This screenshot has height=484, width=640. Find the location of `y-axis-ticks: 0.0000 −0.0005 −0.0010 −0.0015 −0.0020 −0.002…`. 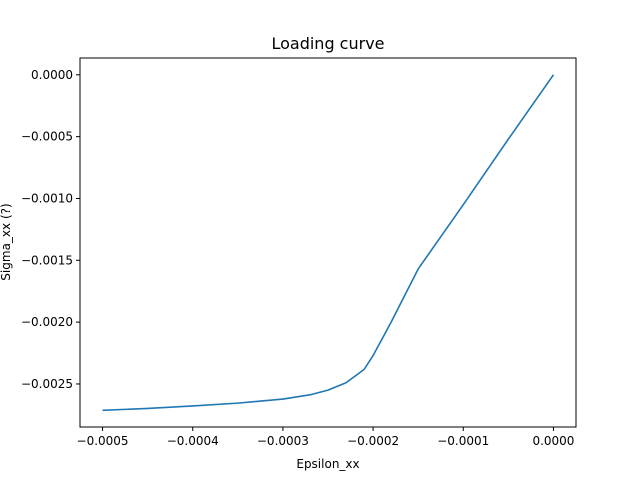

y-axis-ticks: 0.0000 −0.0005 −0.0010 −0.0015 −0.0020 −0.002… is located at coordinates (50, 229).